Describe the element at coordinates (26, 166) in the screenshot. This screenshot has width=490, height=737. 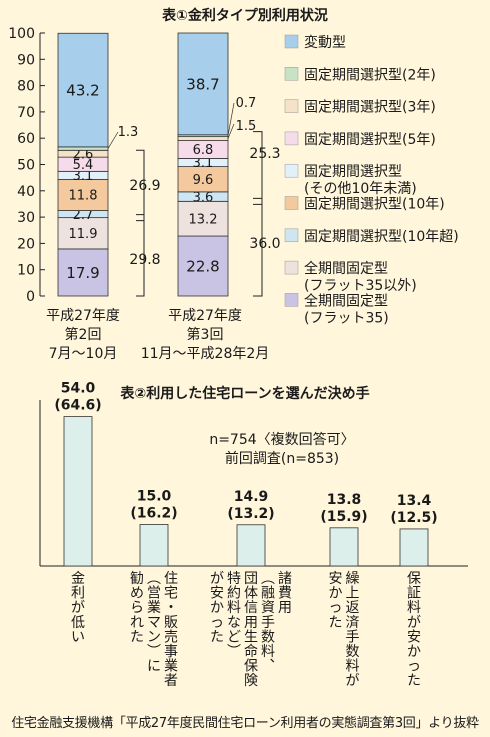
I see `chart1-y-tick-label: 50` at that location.